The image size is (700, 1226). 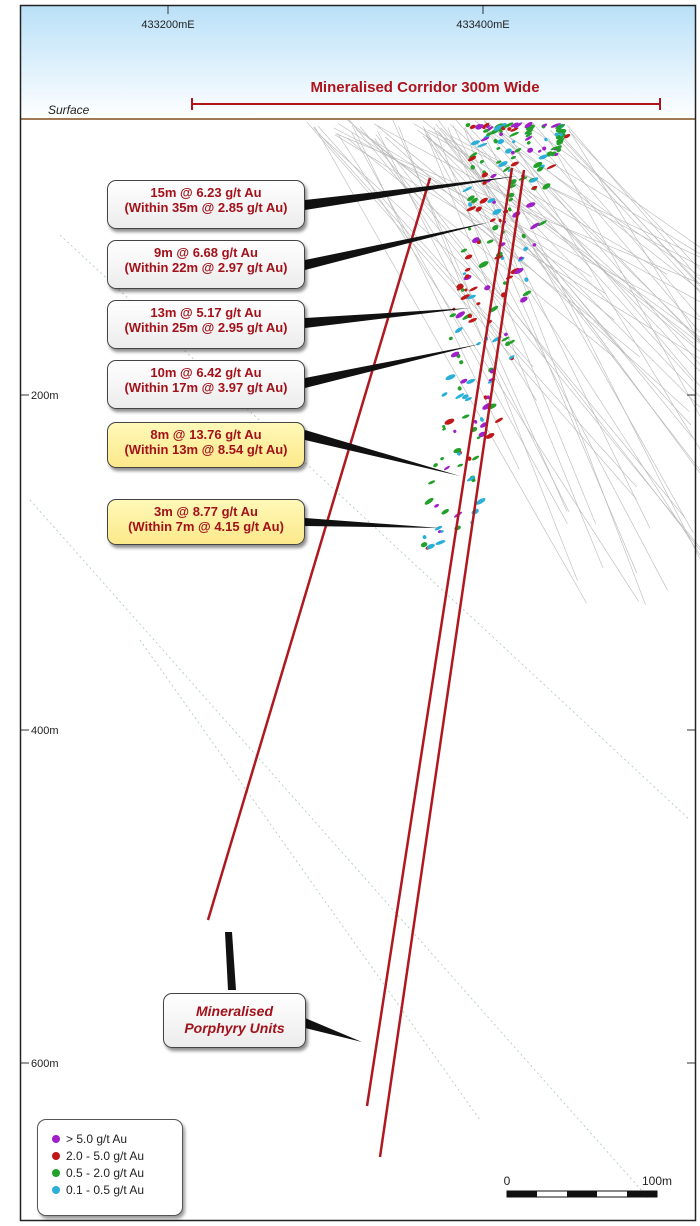 What do you see at coordinates (206, 252) in the screenshot?
I see `callout-2-line1: 9m @ 6.68 g/t Au` at bounding box center [206, 252].